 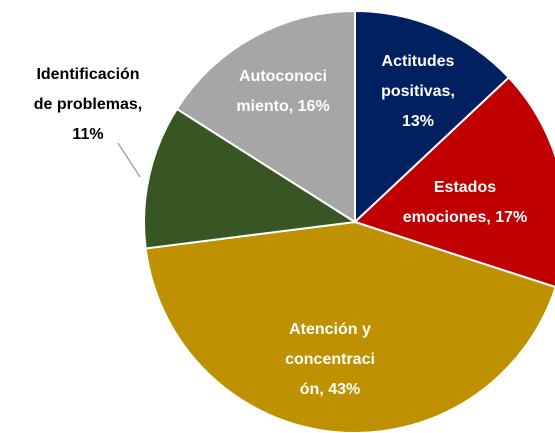 What do you see at coordinates (418, 61) in the screenshot?
I see `data-label: Actitudes` at bounding box center [418, 61].